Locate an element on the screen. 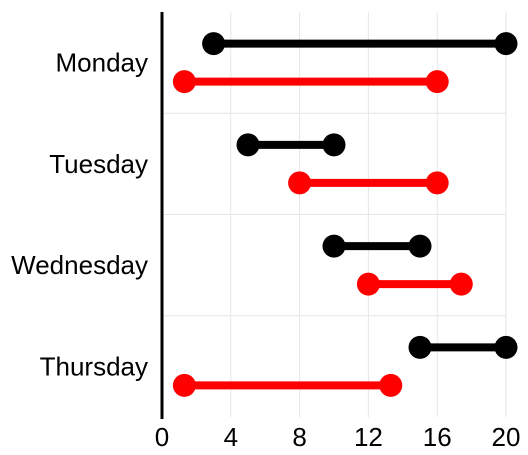 The width and height of the screenshot is (528, 455). x-tick-label-8: 8 is located at coordinates (299, 436).